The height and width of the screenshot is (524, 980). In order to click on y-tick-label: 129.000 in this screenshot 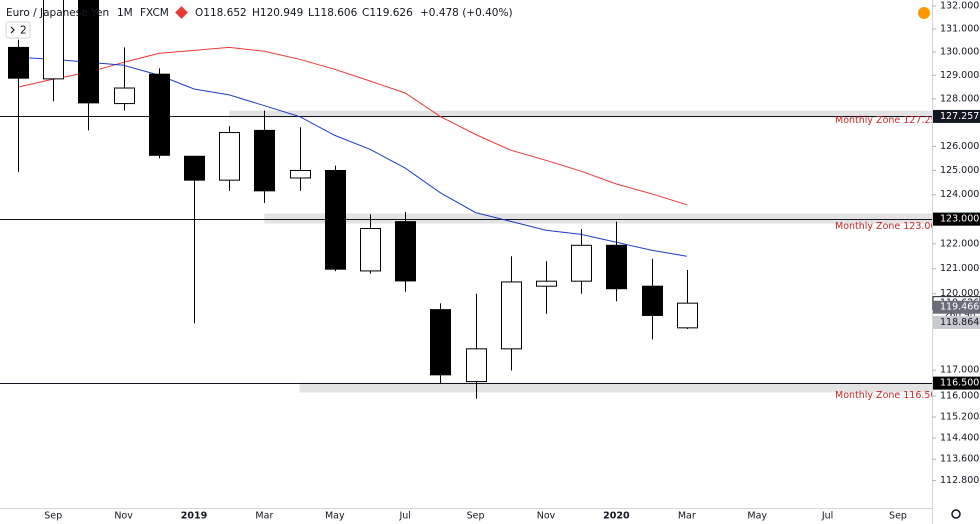, I will do `click(959, 75)`.